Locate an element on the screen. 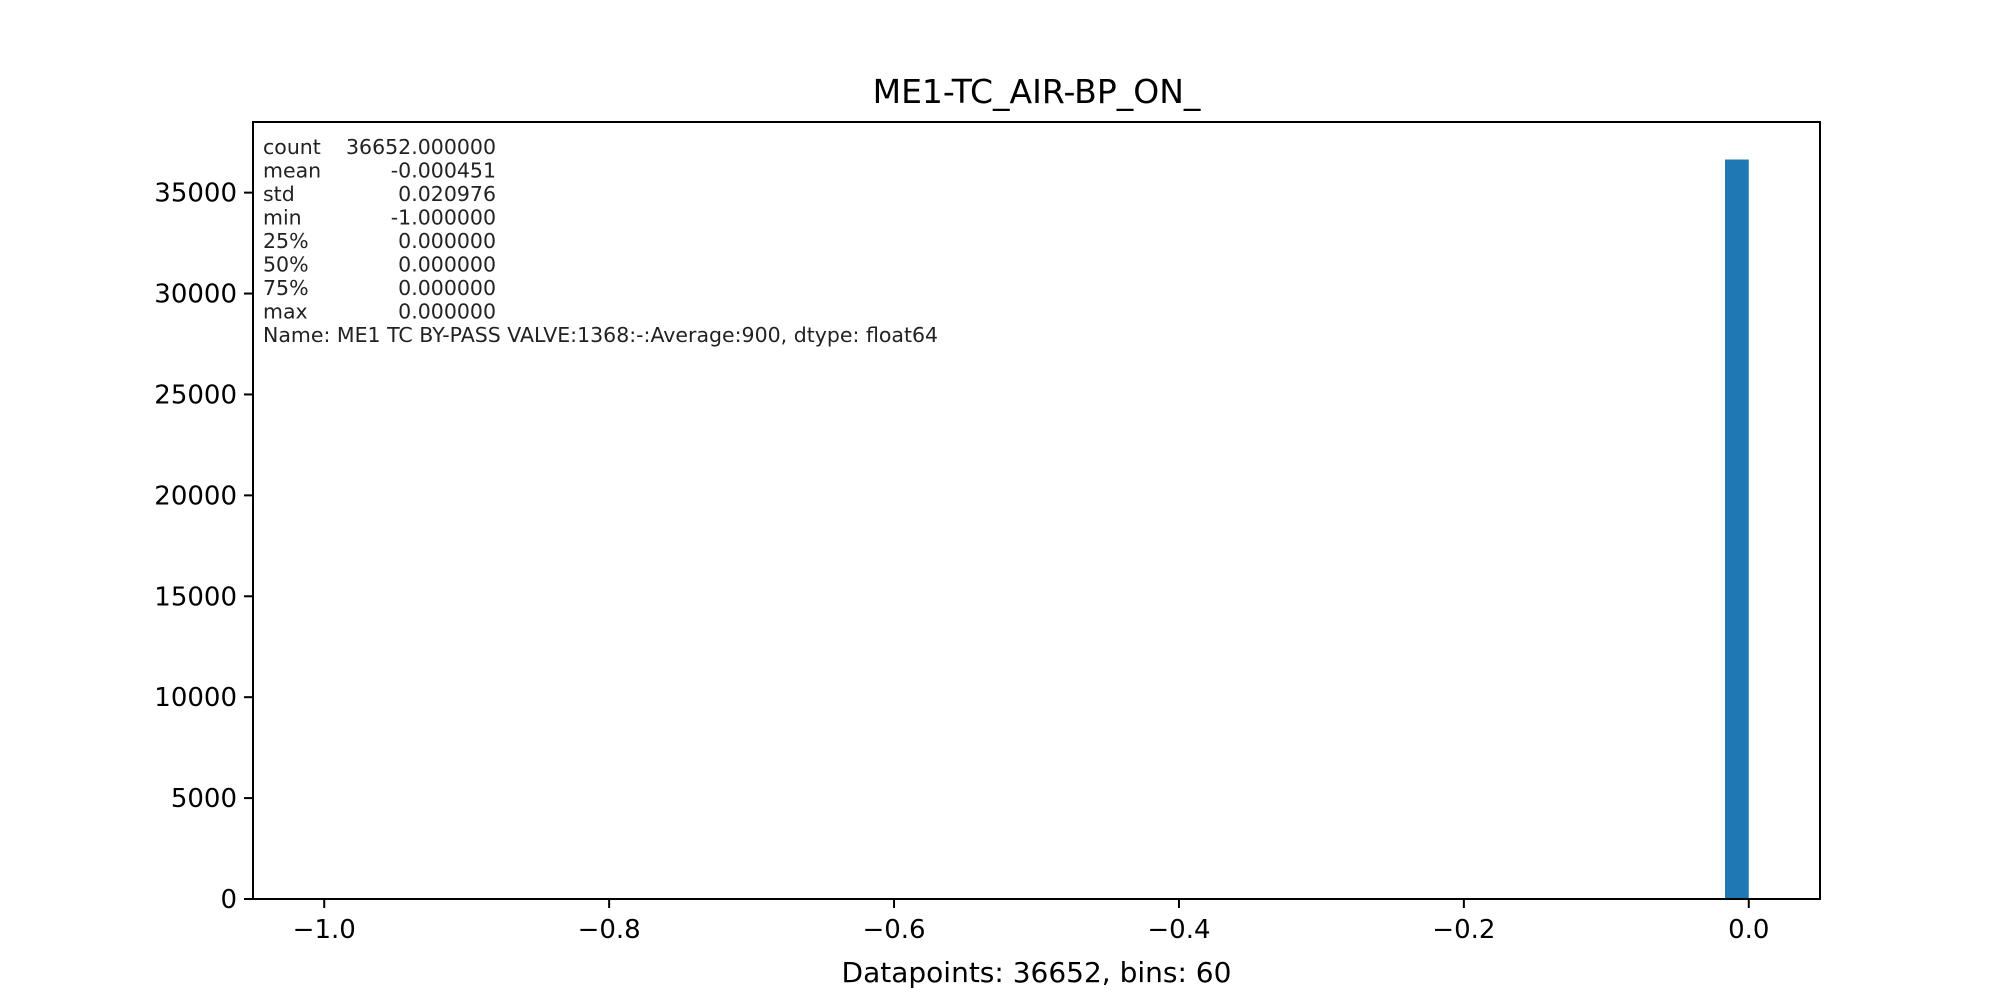  stats-value: 36652.000000 is located at coordinates (421, 147).